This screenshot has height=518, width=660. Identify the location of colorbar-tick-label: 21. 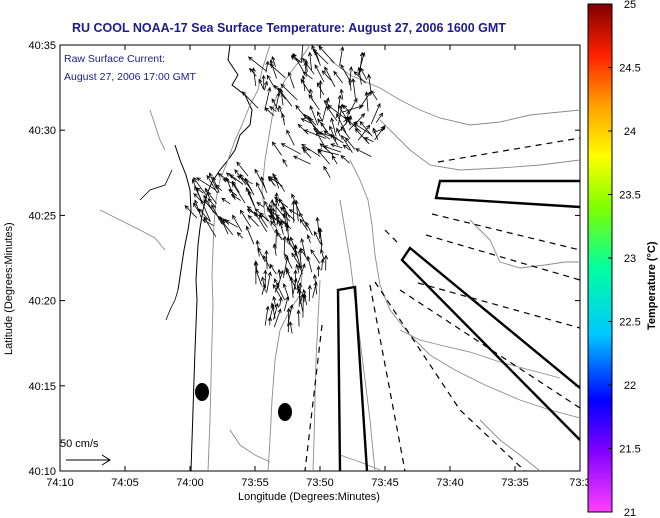
(630, 512).